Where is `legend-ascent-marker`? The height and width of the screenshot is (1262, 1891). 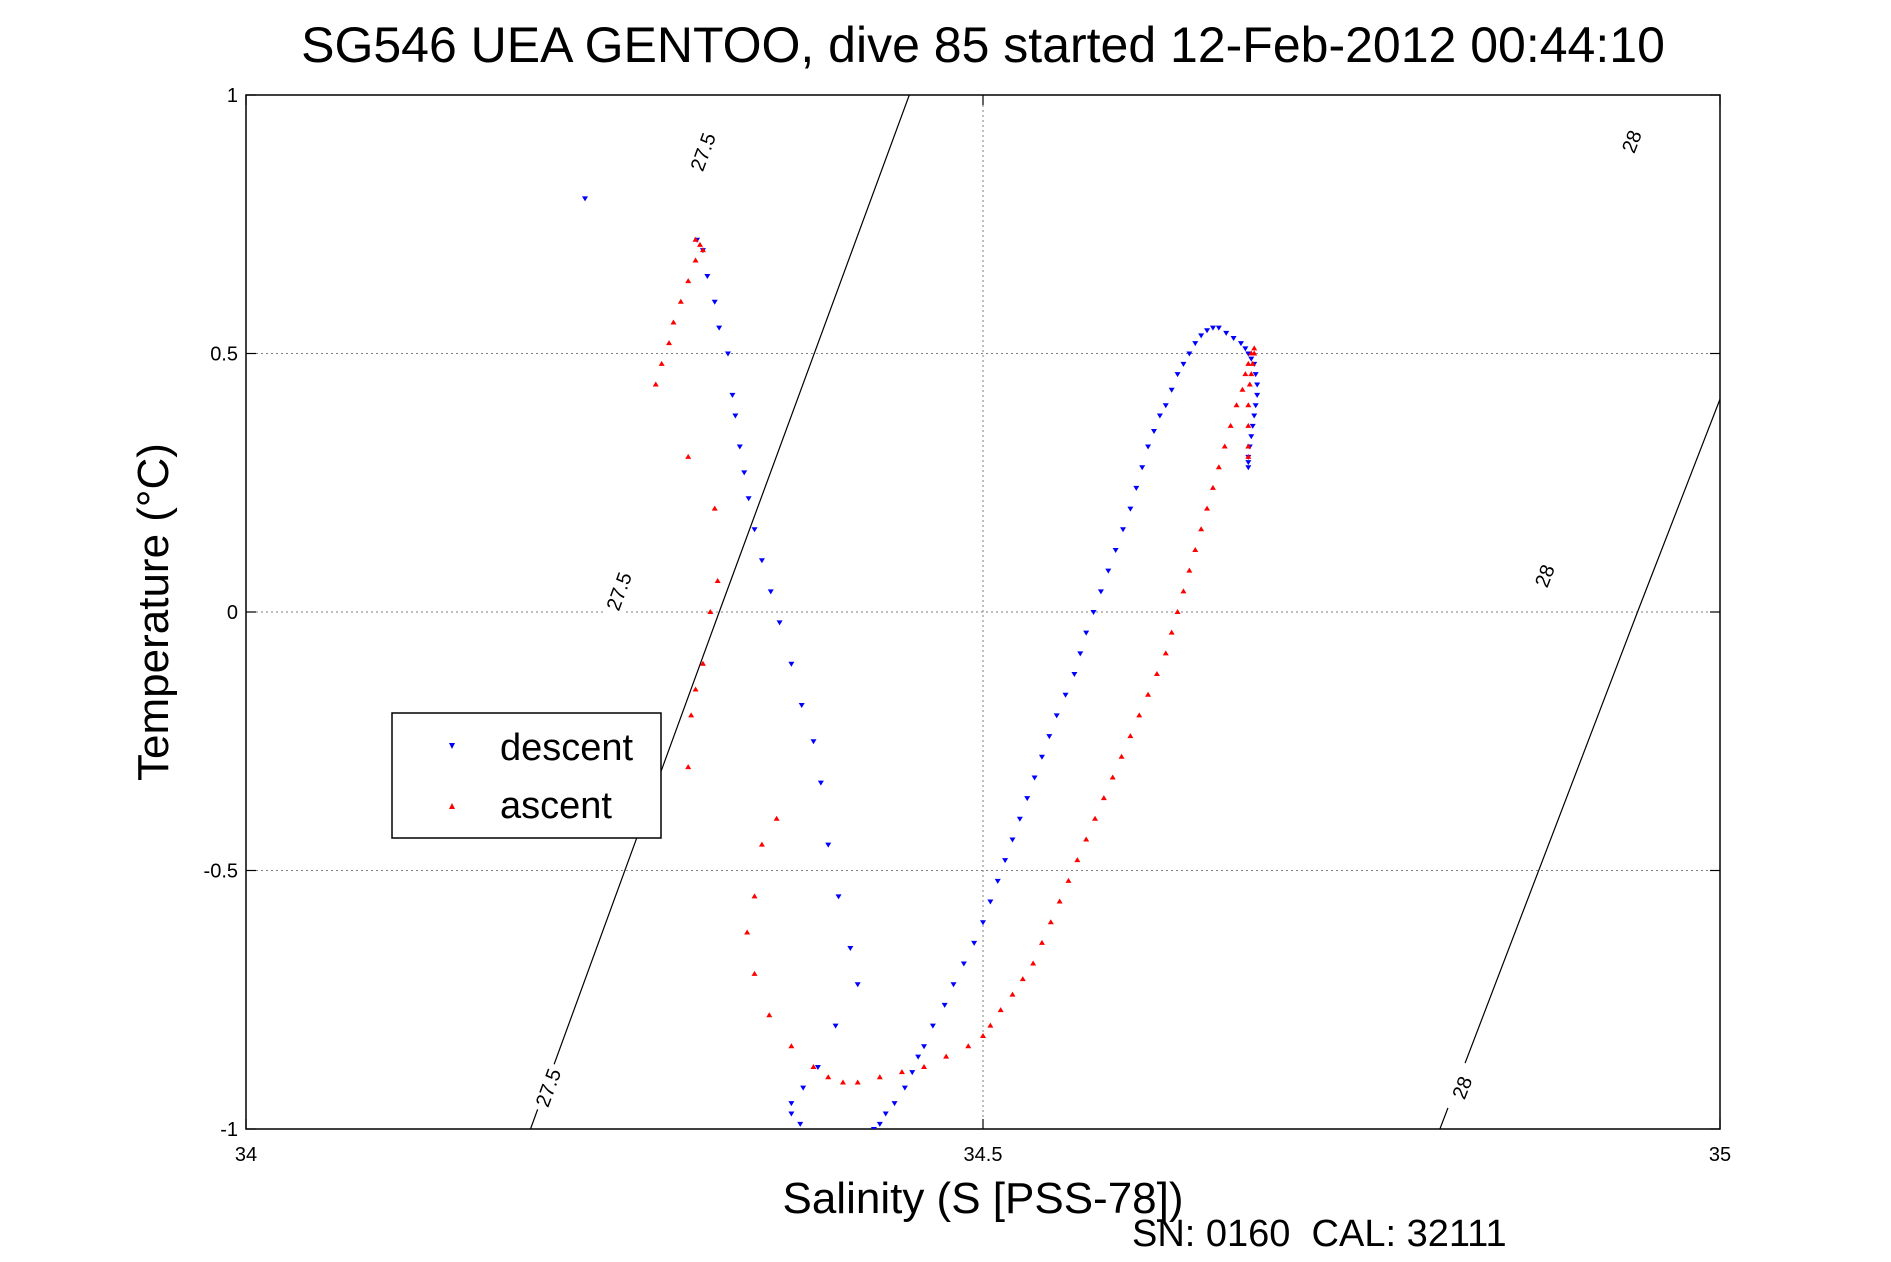 legend-ascent-marker is located at coordinates (452, 806).